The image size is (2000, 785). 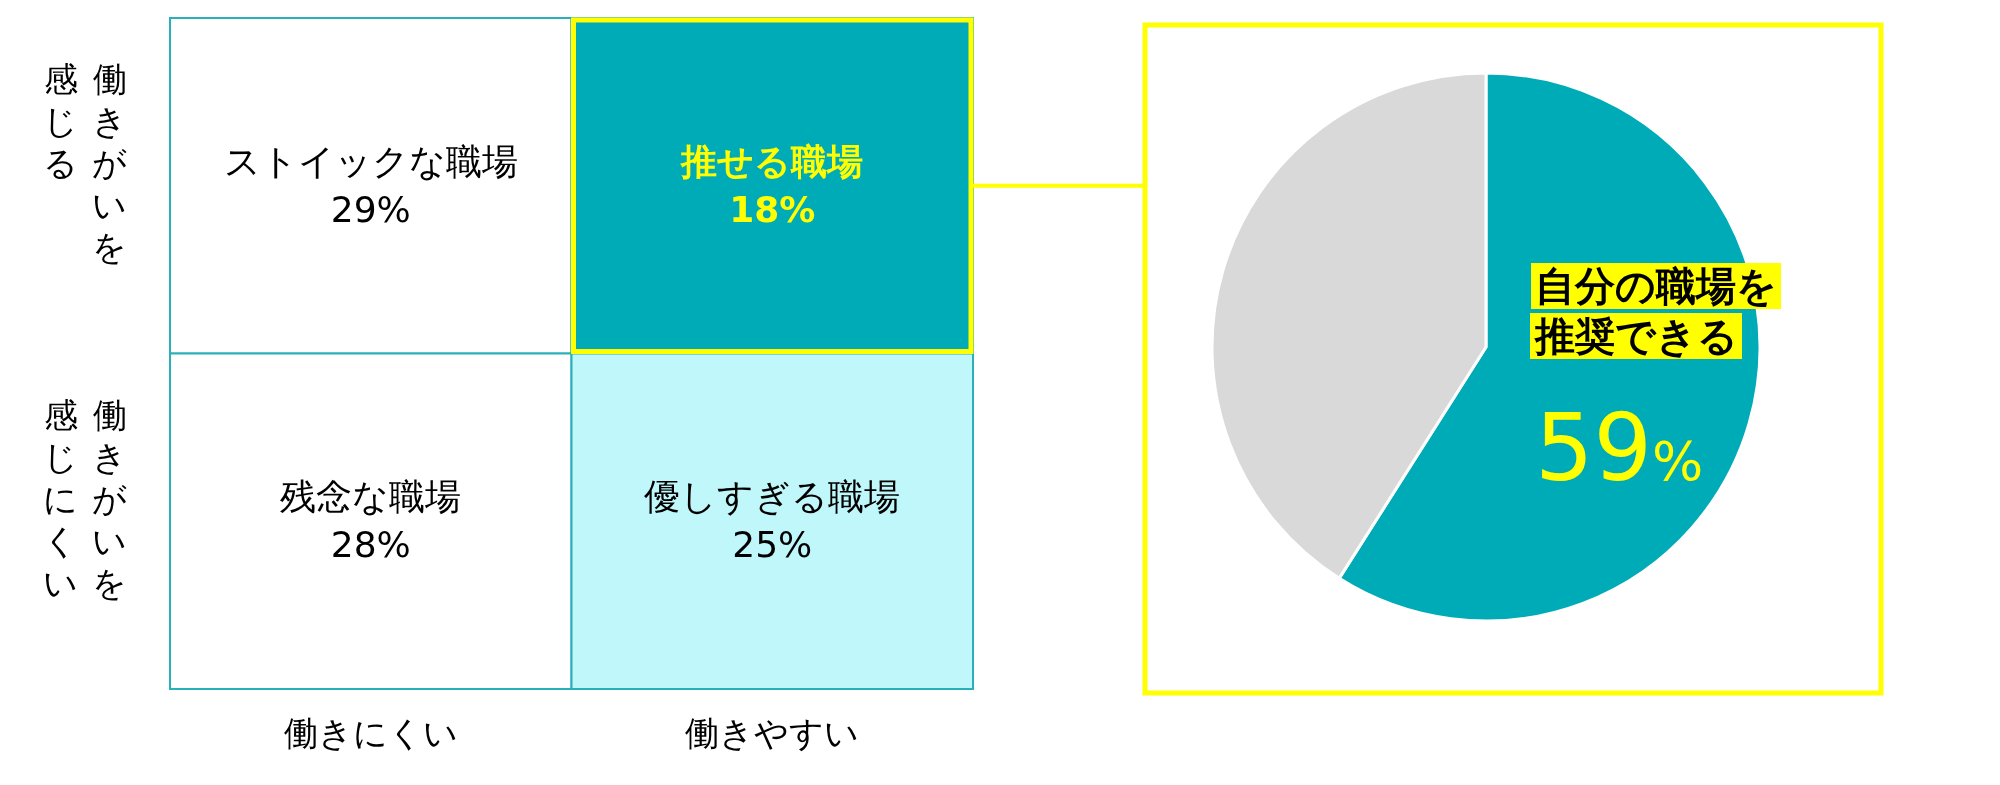 What do you see at coordinates (1619, 448) in the screenshot?
I see `data-label: 59%` at bounding box center [1619, 448].